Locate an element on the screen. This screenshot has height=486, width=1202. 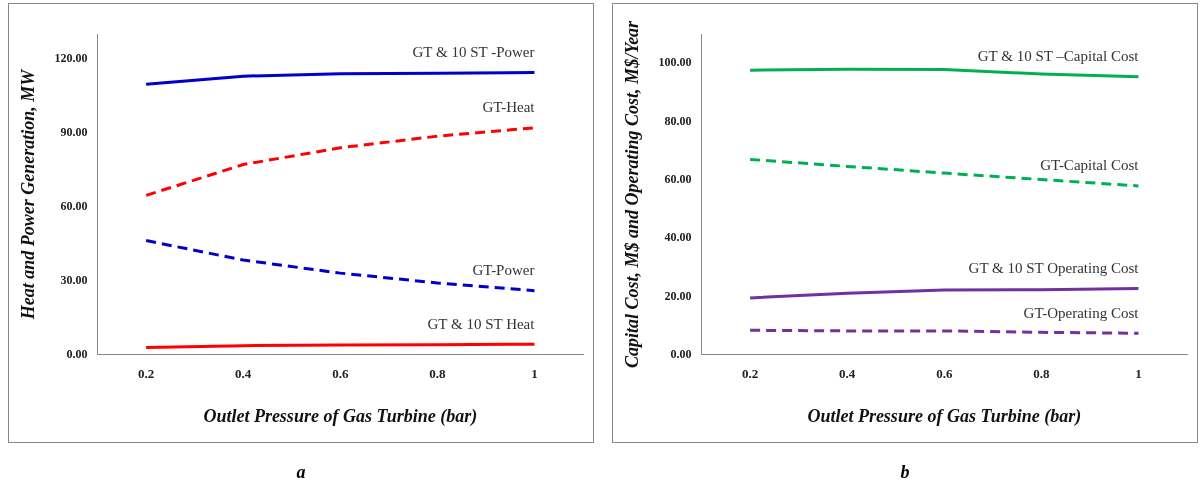
y-tick-label: 20.00 is located at coordinates (678, 295).